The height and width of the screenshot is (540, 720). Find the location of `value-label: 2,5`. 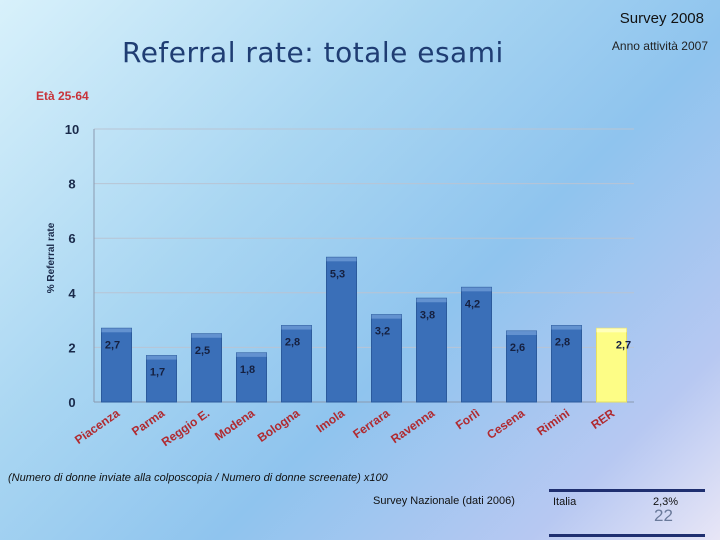

value-label: 2,5 is located at coordinates (202, 351).